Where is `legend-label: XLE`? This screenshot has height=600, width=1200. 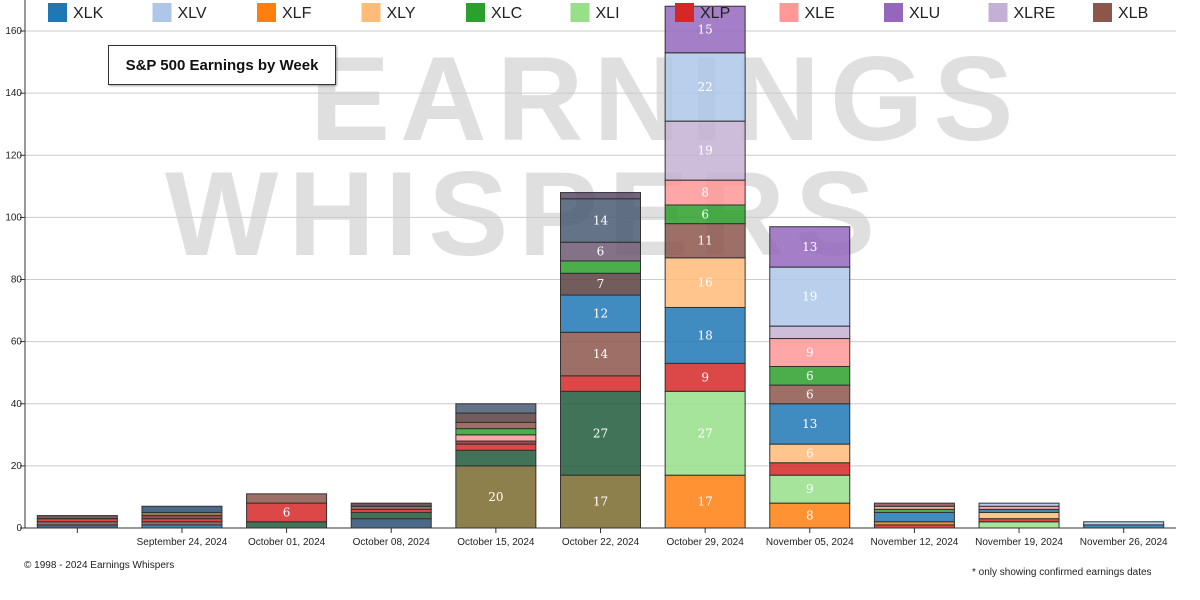
legend-label: XLE is located at coordinates (820, 13).